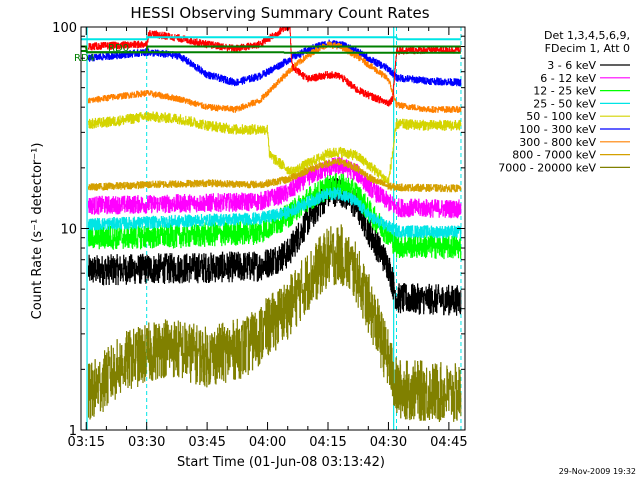  Describe the element at coordinates (557, 142) in the screenshot. I see `legend-label-6: 300 - 800 keV` at that location.